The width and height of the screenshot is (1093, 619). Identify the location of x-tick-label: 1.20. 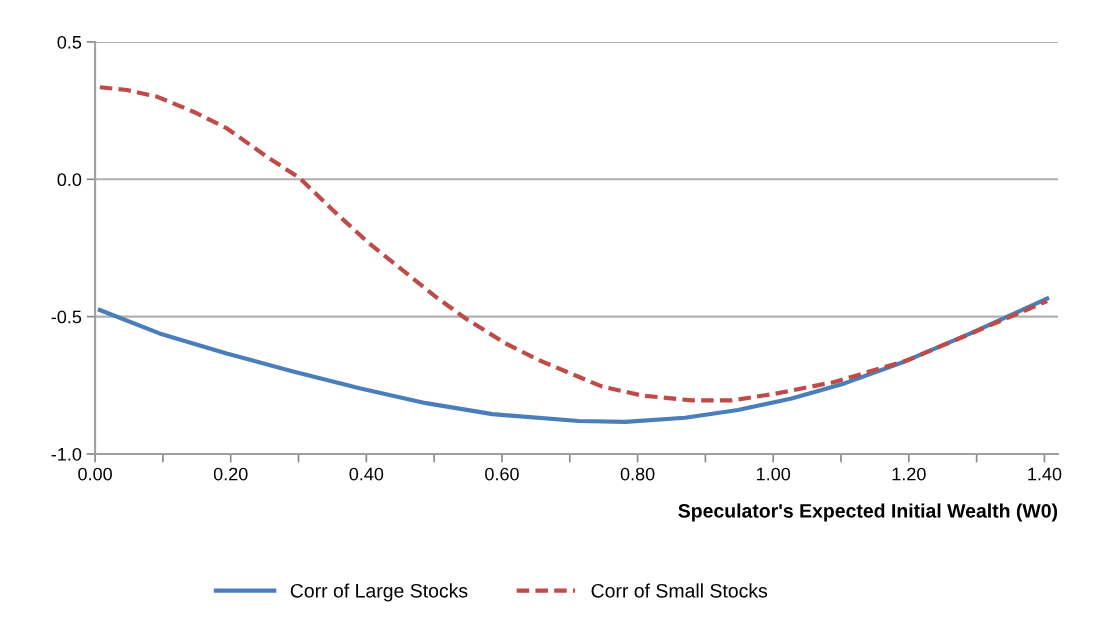
(909, 474).